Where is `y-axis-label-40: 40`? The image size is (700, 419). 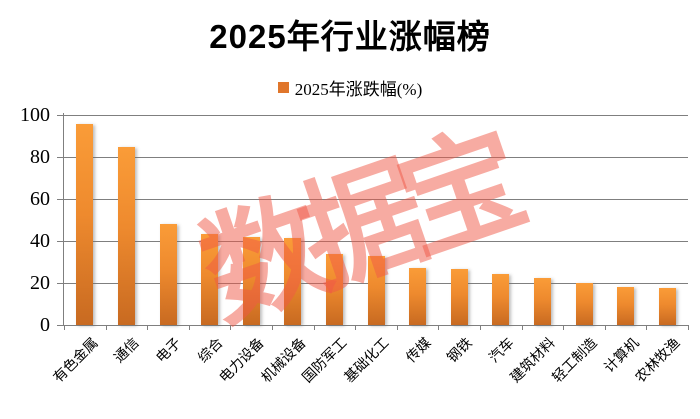
y-axis-label-40: 40 is located at coordinates (40, 241).